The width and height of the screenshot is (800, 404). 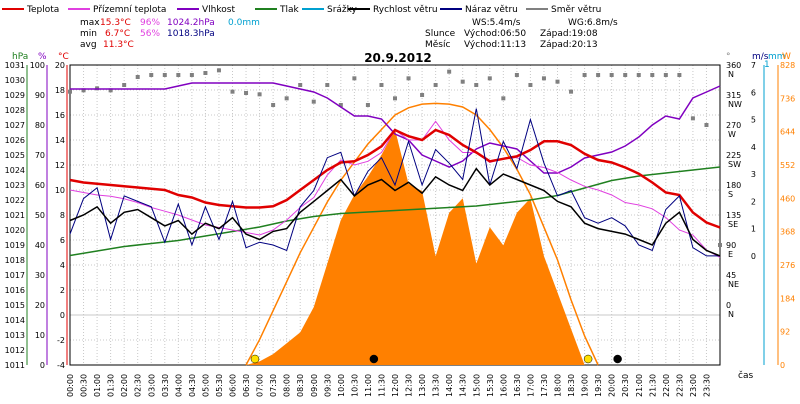 What do you see at coordinates (233, 385) in the screenshot?
I see `x-tick-label: 06:00` at bounding box center [233, 385].